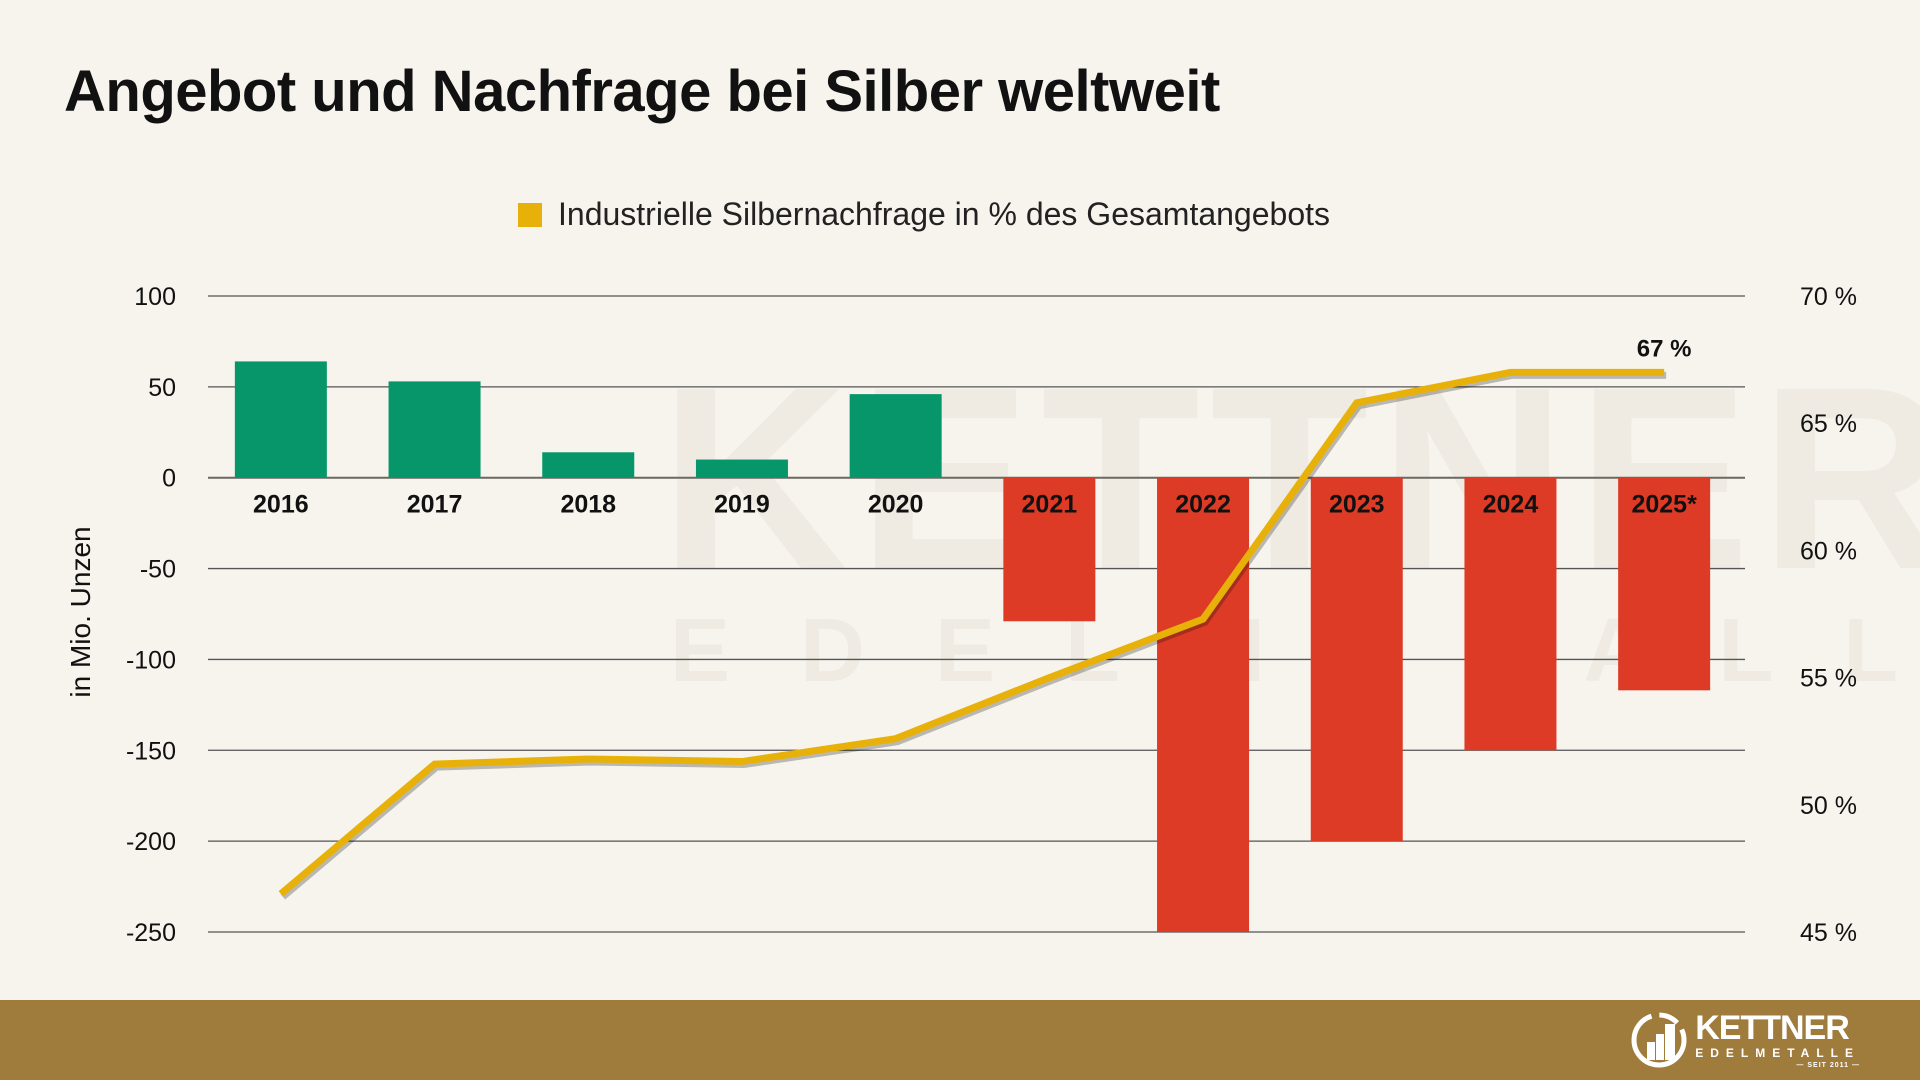 This screenshot has width=1920, height=1080. I want to click on x-tick-label: 2024, so click(1511, 505).